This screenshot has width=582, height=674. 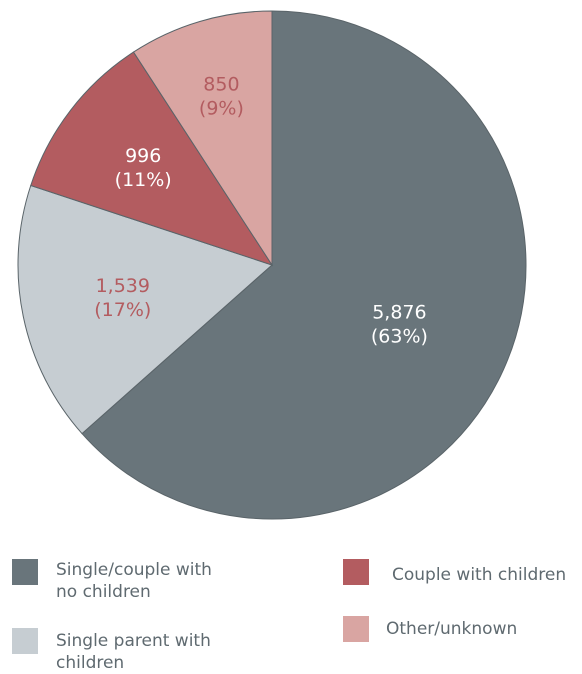 What do you see at coordinates (122, 310) in the screenshot?
I see `slice-percent-label-2: (17%)` at bounding box center [122, 310].